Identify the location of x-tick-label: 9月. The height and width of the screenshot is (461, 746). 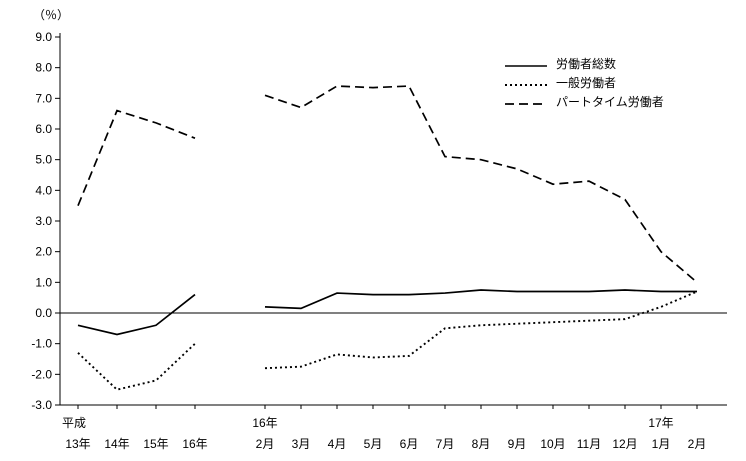
(517, 444).